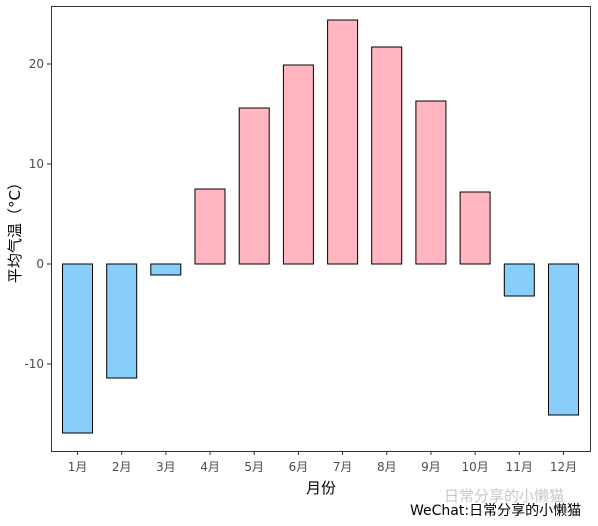 Image resolution: width=598 pixels, height=526 pixels. What do you see at coordinates (299, 467) in the screenshot?
I see `x-tick-label: 6月` at bounding box center [299, 467].